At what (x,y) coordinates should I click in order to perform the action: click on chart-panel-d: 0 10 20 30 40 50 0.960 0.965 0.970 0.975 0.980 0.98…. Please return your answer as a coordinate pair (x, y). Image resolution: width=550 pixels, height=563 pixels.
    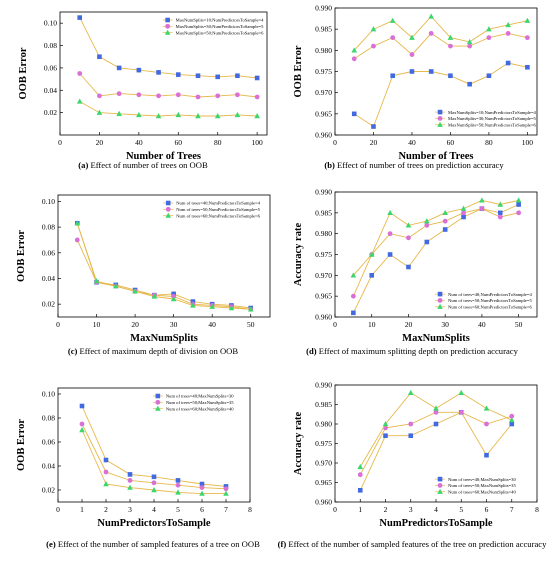
    Looking at the image, I should click on (415, 272).